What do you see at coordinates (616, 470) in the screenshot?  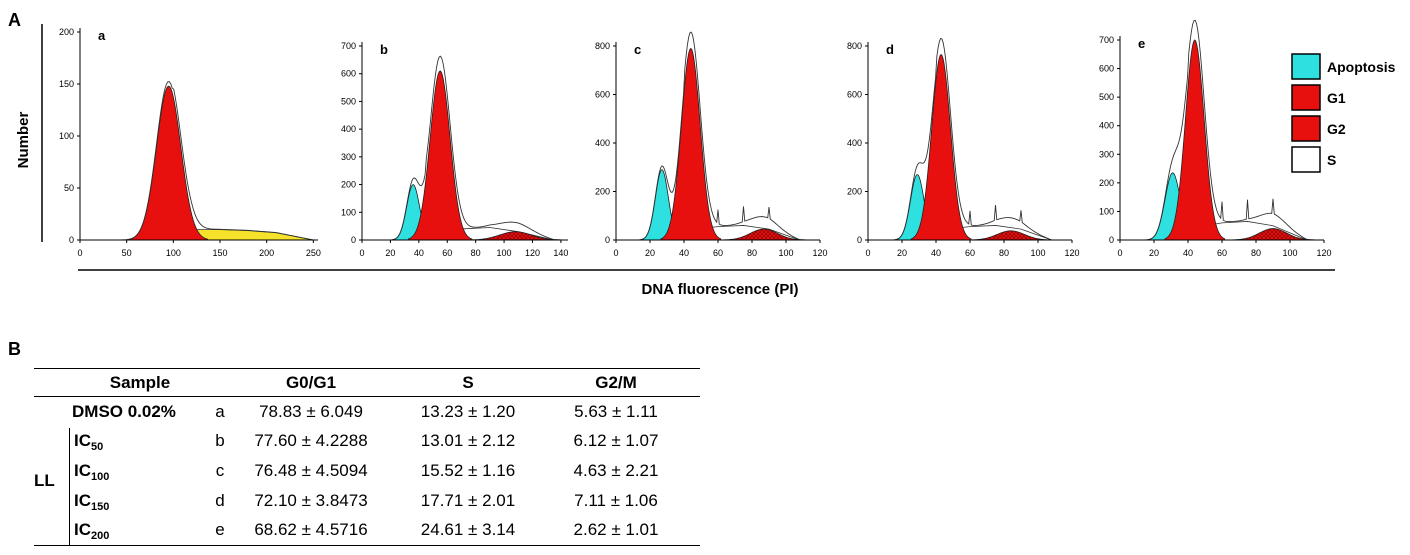 I see `cell-g2m: 4.63 ± 2.21` at bounding box center [616, 470].